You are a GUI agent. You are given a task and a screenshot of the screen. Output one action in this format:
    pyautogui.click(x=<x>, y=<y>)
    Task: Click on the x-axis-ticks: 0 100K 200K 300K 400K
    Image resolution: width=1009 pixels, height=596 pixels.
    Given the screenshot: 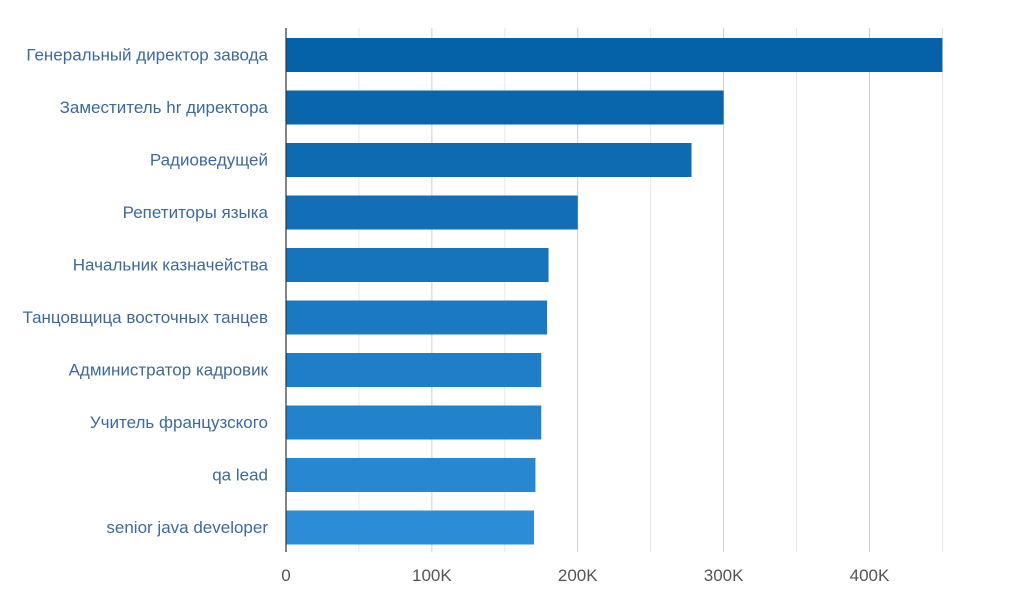 What is the action you would take?
    pyautogui.click(x=585, y=575)
    